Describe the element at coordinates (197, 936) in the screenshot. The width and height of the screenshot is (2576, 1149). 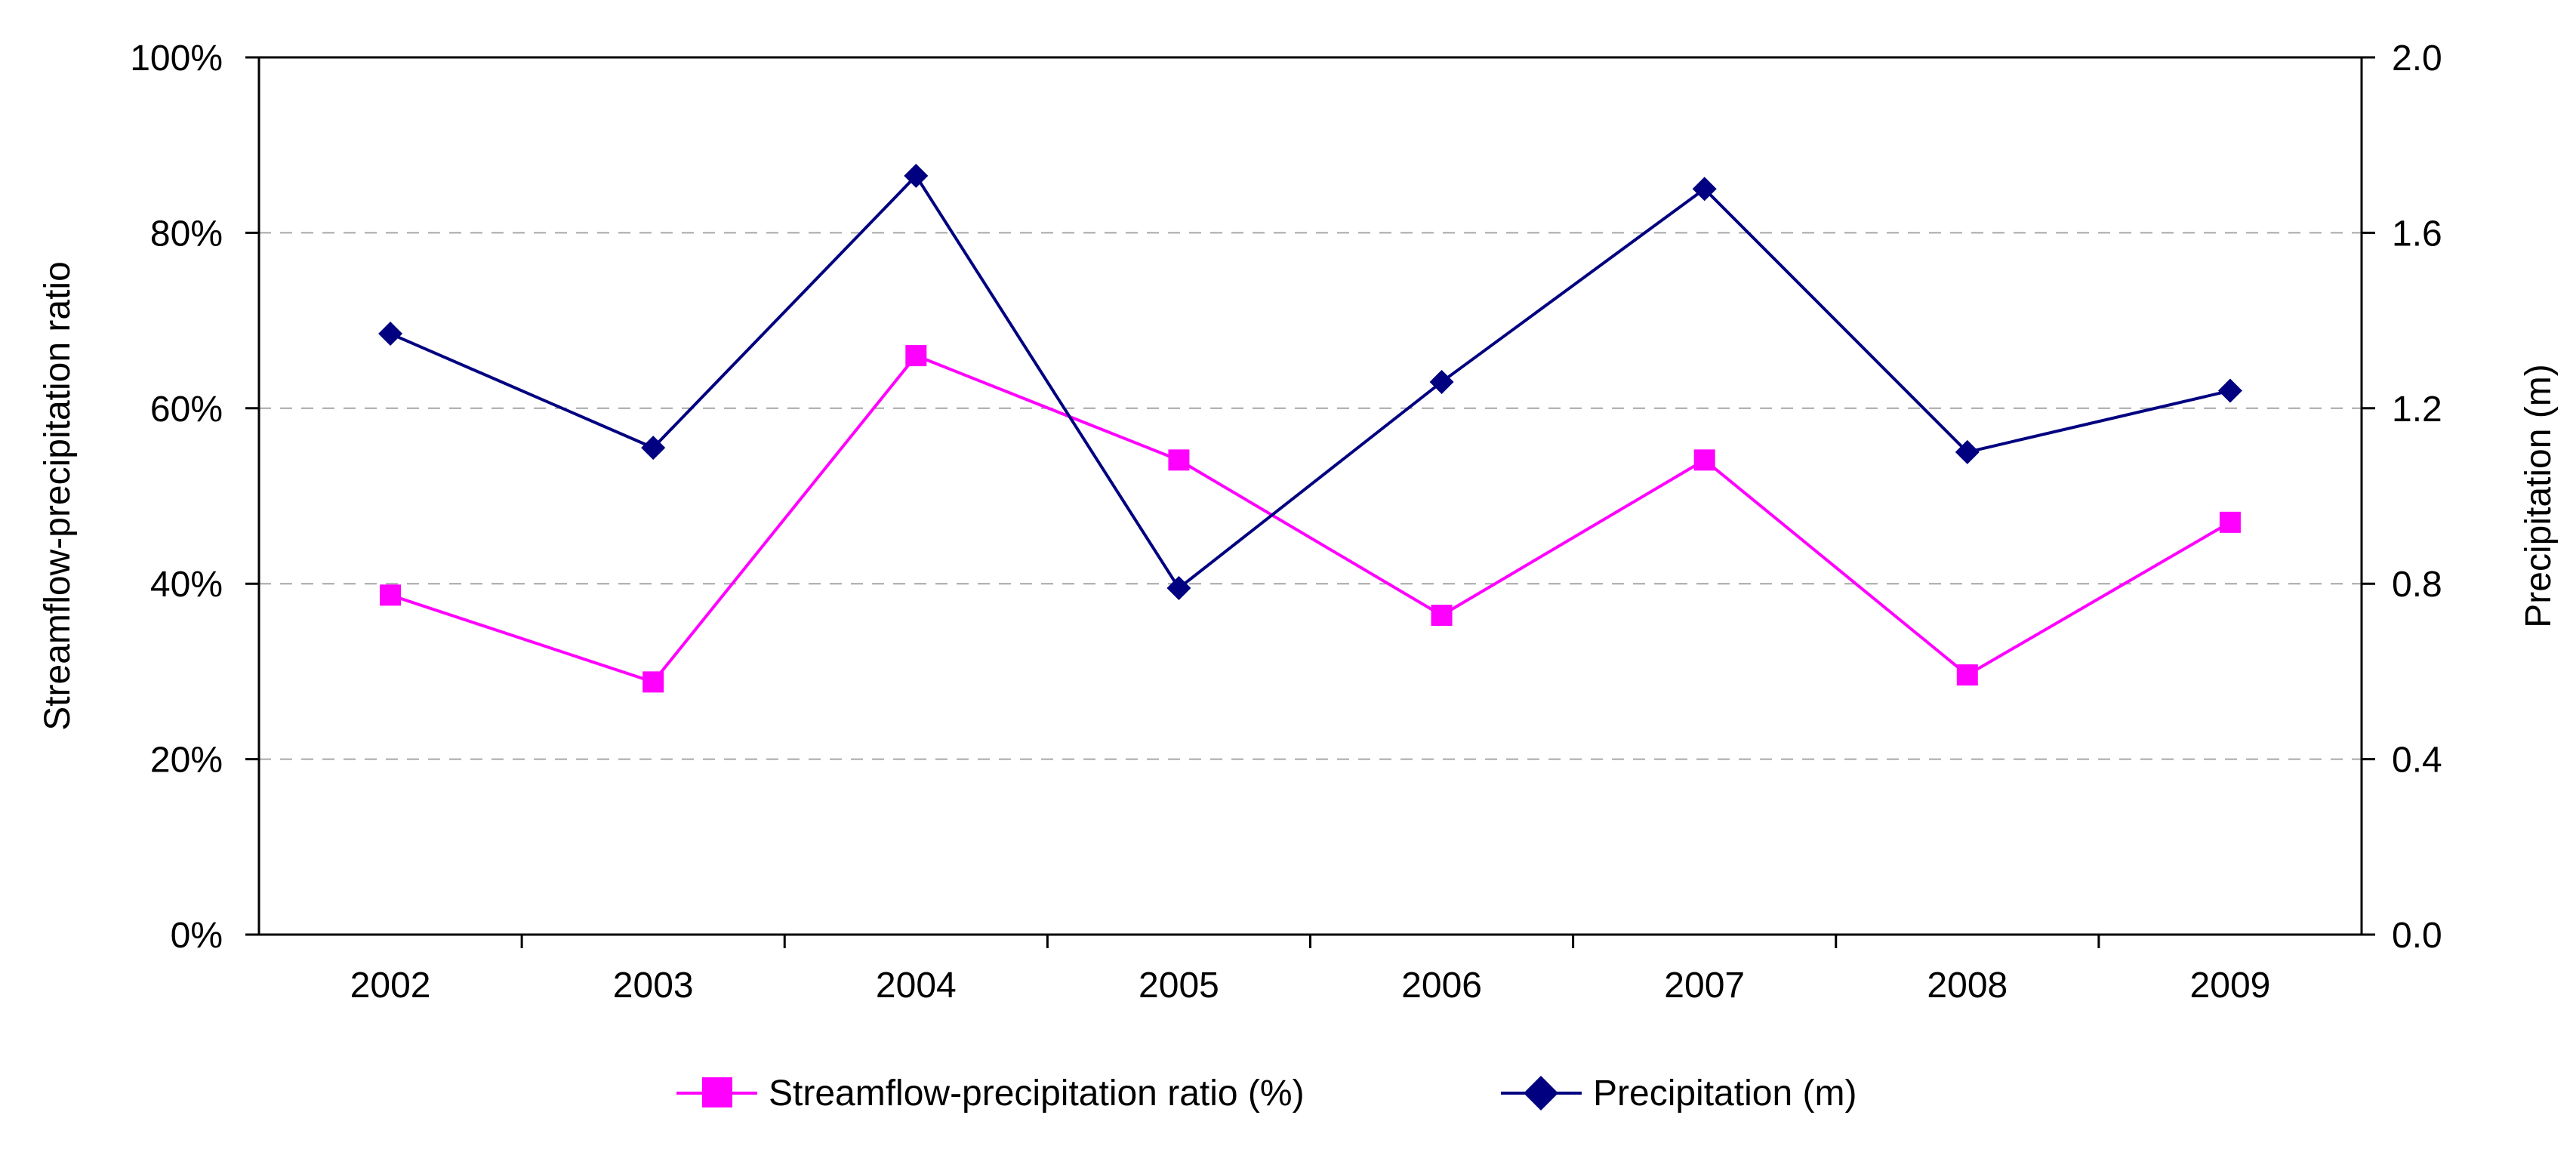
I see `left-axis-tick-label: 0%` at that location.